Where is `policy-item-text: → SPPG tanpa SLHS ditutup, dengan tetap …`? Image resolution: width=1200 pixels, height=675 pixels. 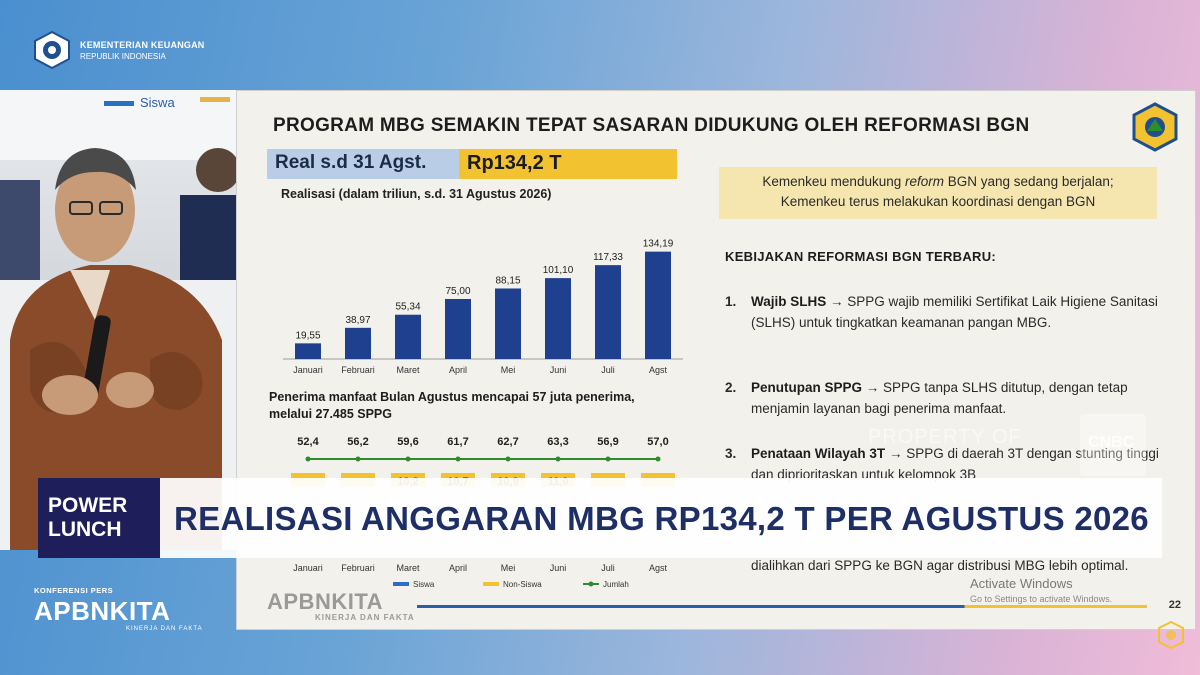 policy-item-text: → SPPG tanpa SLHS ditutup, dengan tetap … is located at coordinates (939, 398).